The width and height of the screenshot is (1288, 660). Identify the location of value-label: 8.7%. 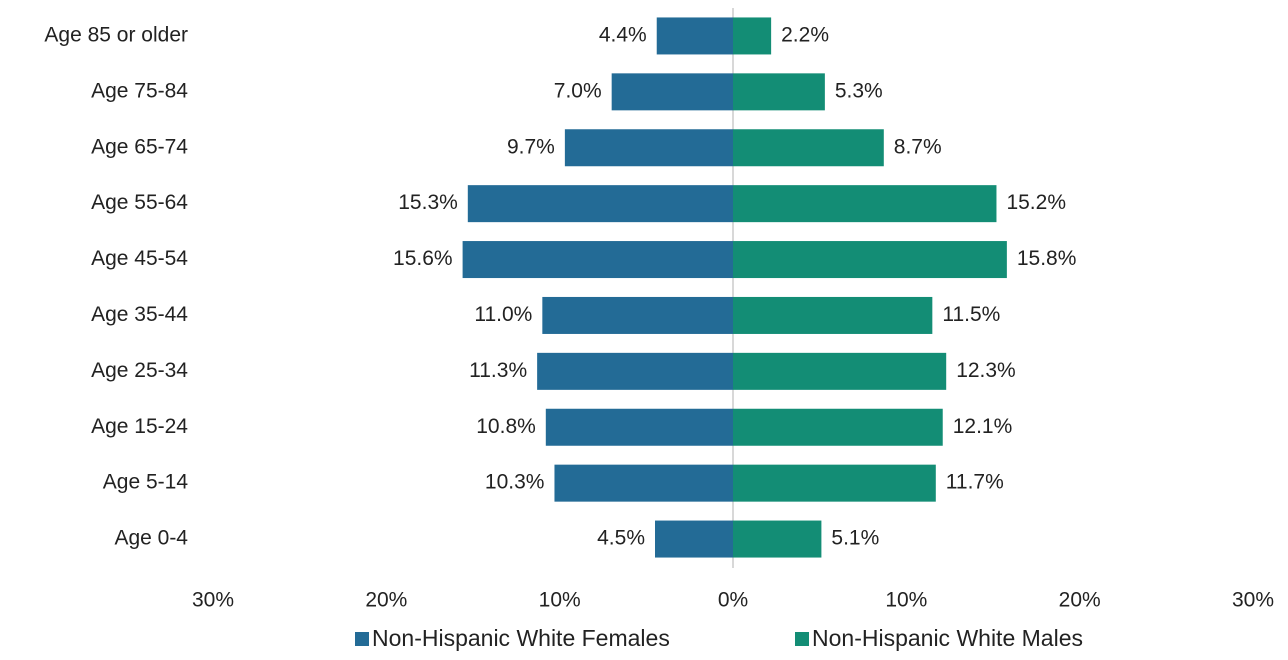
(918, 146).